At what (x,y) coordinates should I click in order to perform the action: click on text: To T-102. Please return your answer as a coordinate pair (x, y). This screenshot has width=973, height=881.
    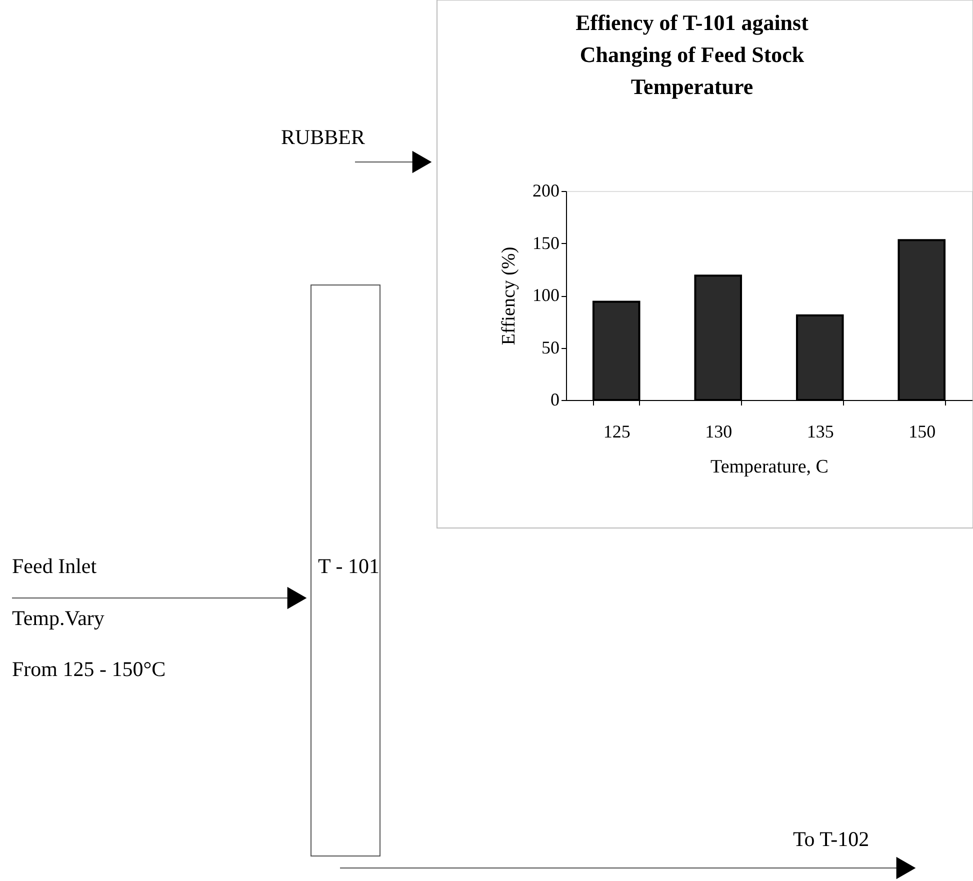
    Looking at the image, I should click on (831, 839).